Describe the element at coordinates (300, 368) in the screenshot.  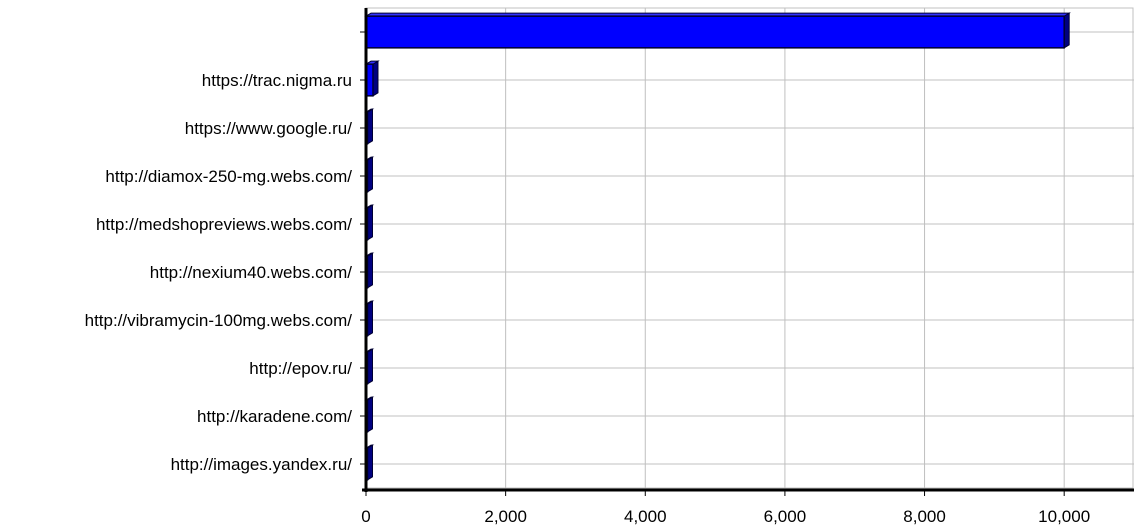
I see `y-tick-label: http://epov.ru/` at that location.